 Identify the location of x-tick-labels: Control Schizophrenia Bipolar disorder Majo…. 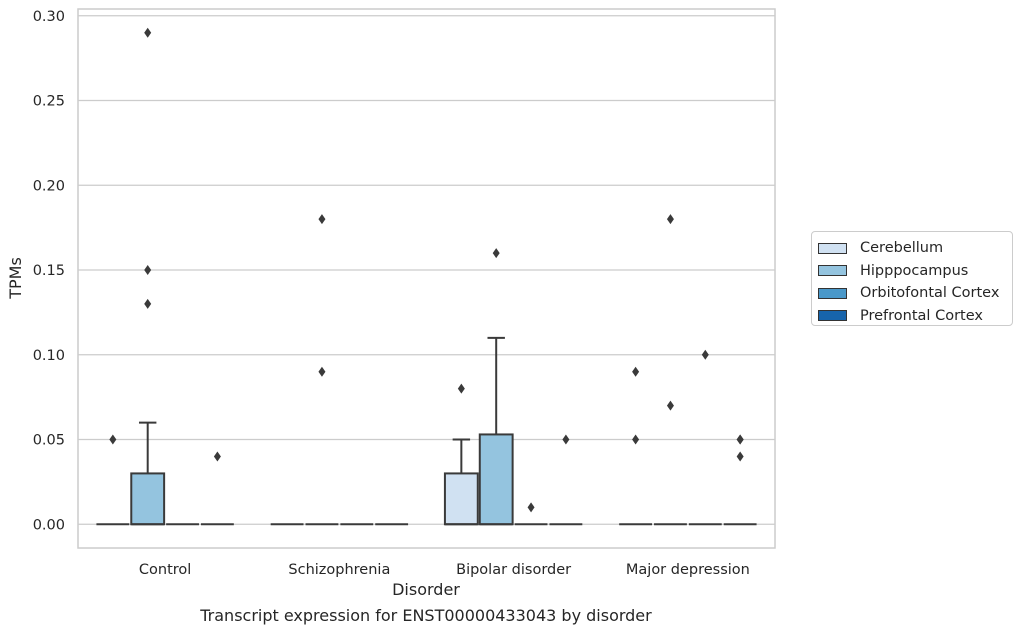
(444, 570).